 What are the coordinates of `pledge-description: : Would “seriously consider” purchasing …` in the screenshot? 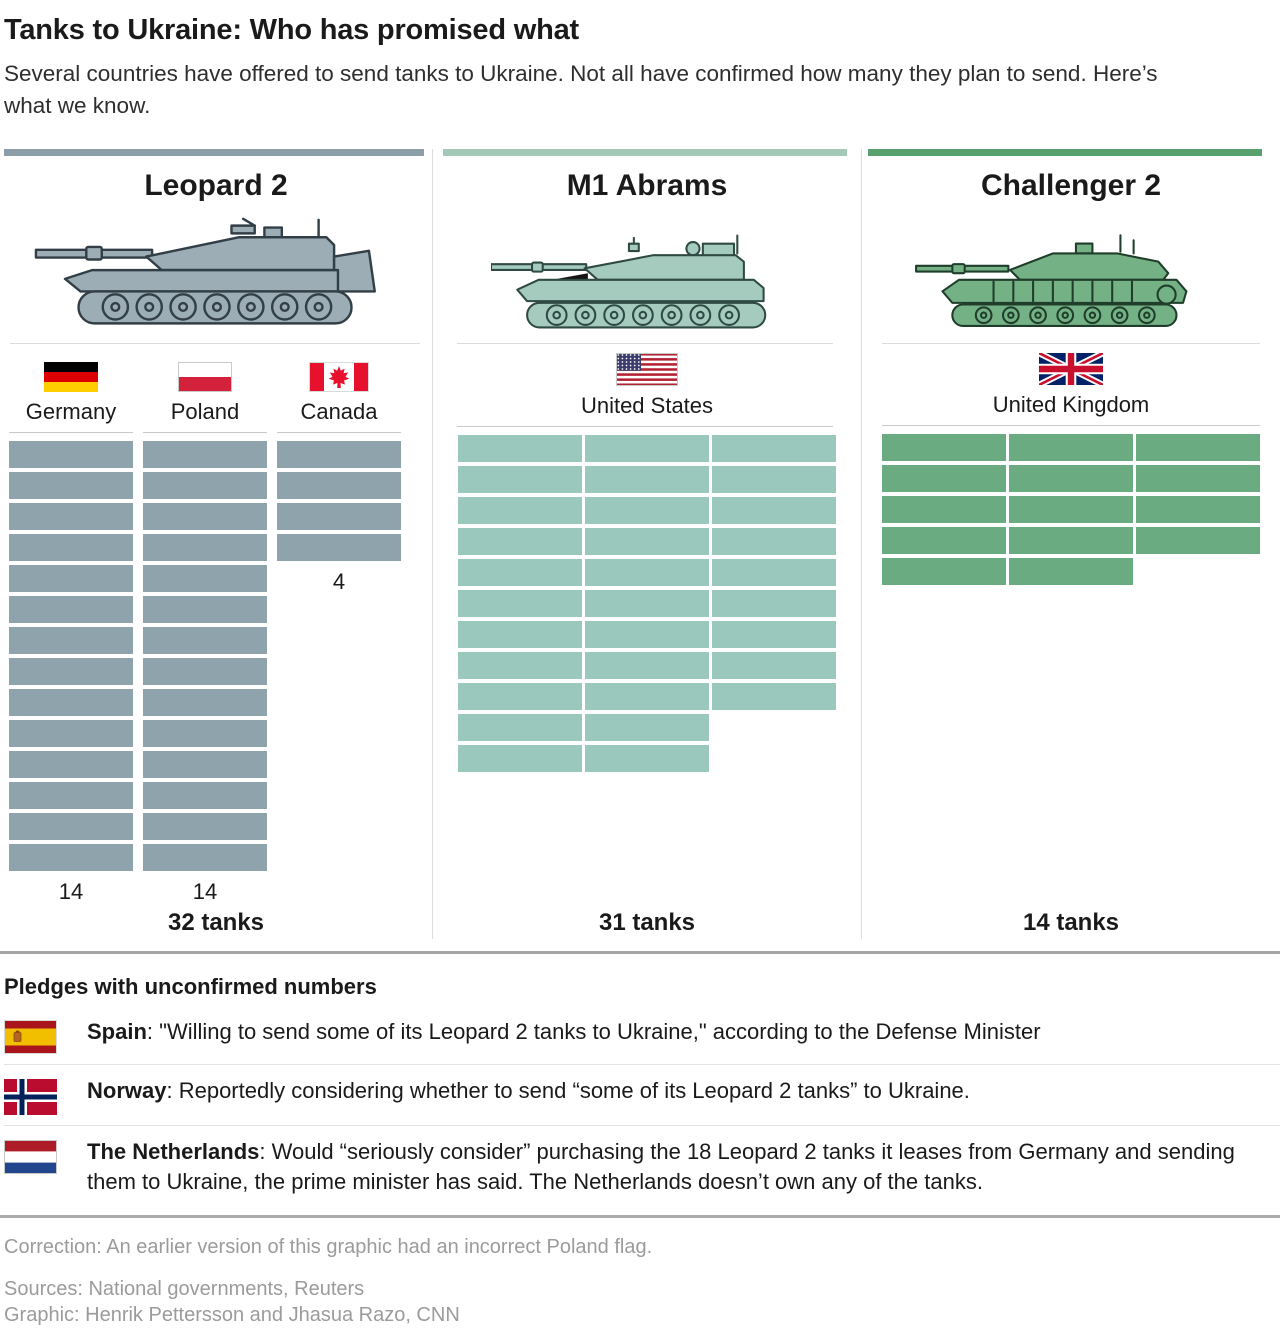 It's located at (661, 1166).